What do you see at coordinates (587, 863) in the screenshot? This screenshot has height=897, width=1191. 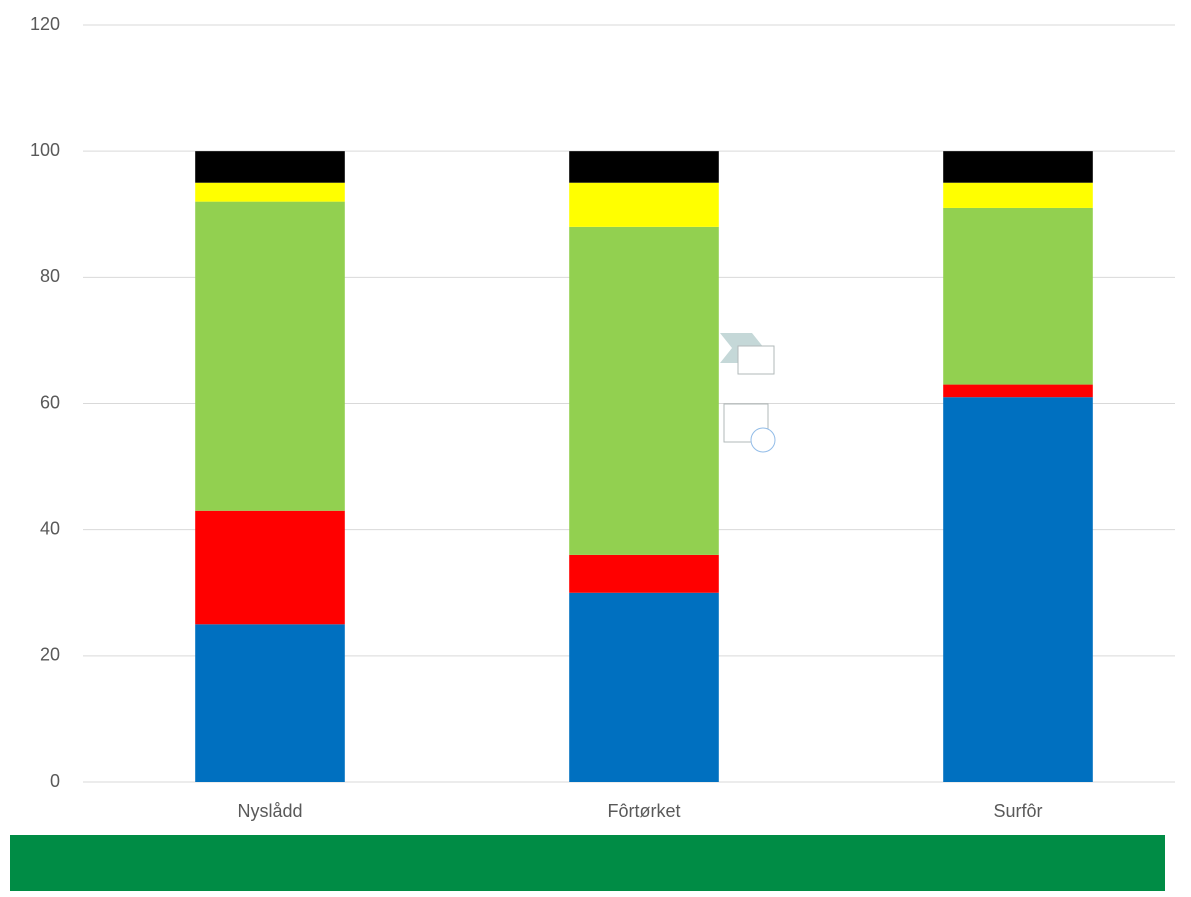 I see `footer-band` at bounding box center [587, 863].